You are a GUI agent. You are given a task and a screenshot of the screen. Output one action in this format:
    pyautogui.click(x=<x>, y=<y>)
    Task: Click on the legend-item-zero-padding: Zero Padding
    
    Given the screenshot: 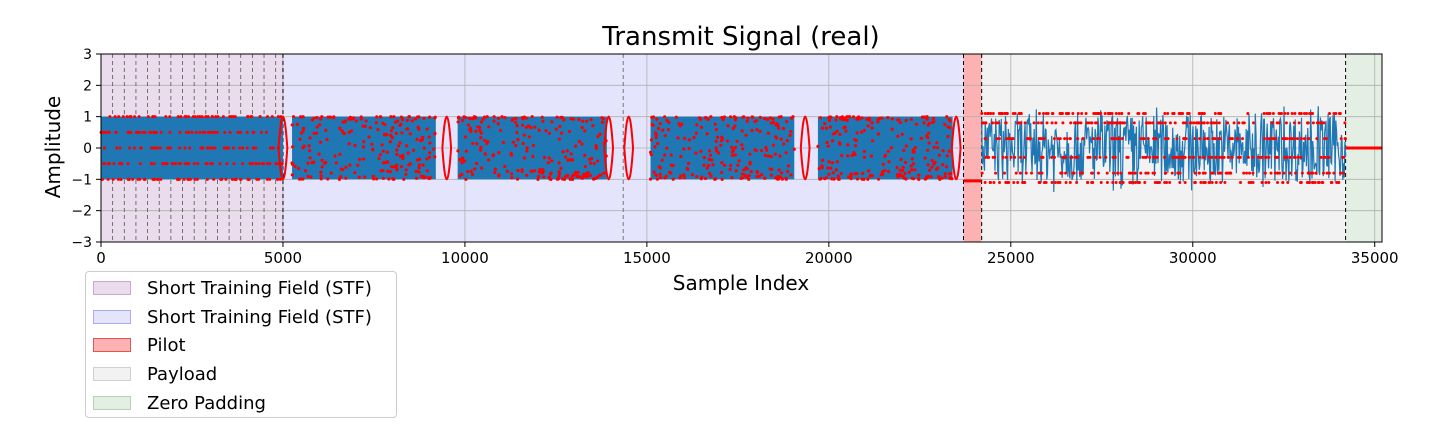 What is the action you would take?
    pyautogui.click(x=179, y=403)
    